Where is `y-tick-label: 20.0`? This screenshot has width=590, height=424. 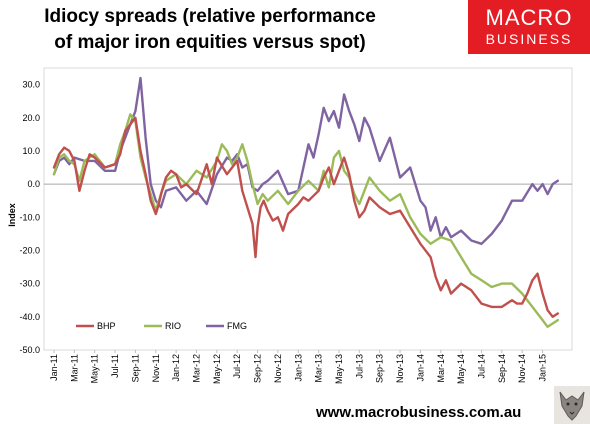
y-tick-label: 20.0 is located at coordinates (31, 118).